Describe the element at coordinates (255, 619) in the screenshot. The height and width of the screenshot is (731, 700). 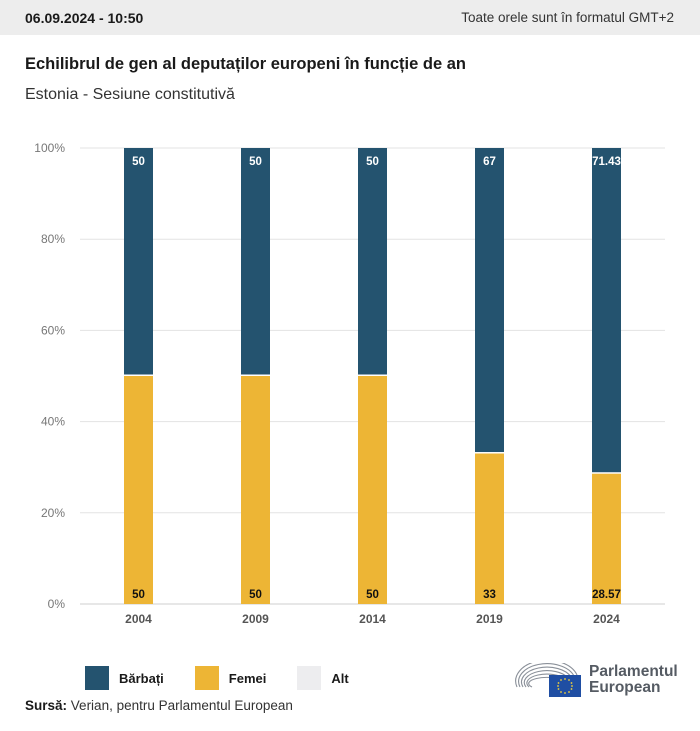
I see `x-tick-label: 2009` at that location.